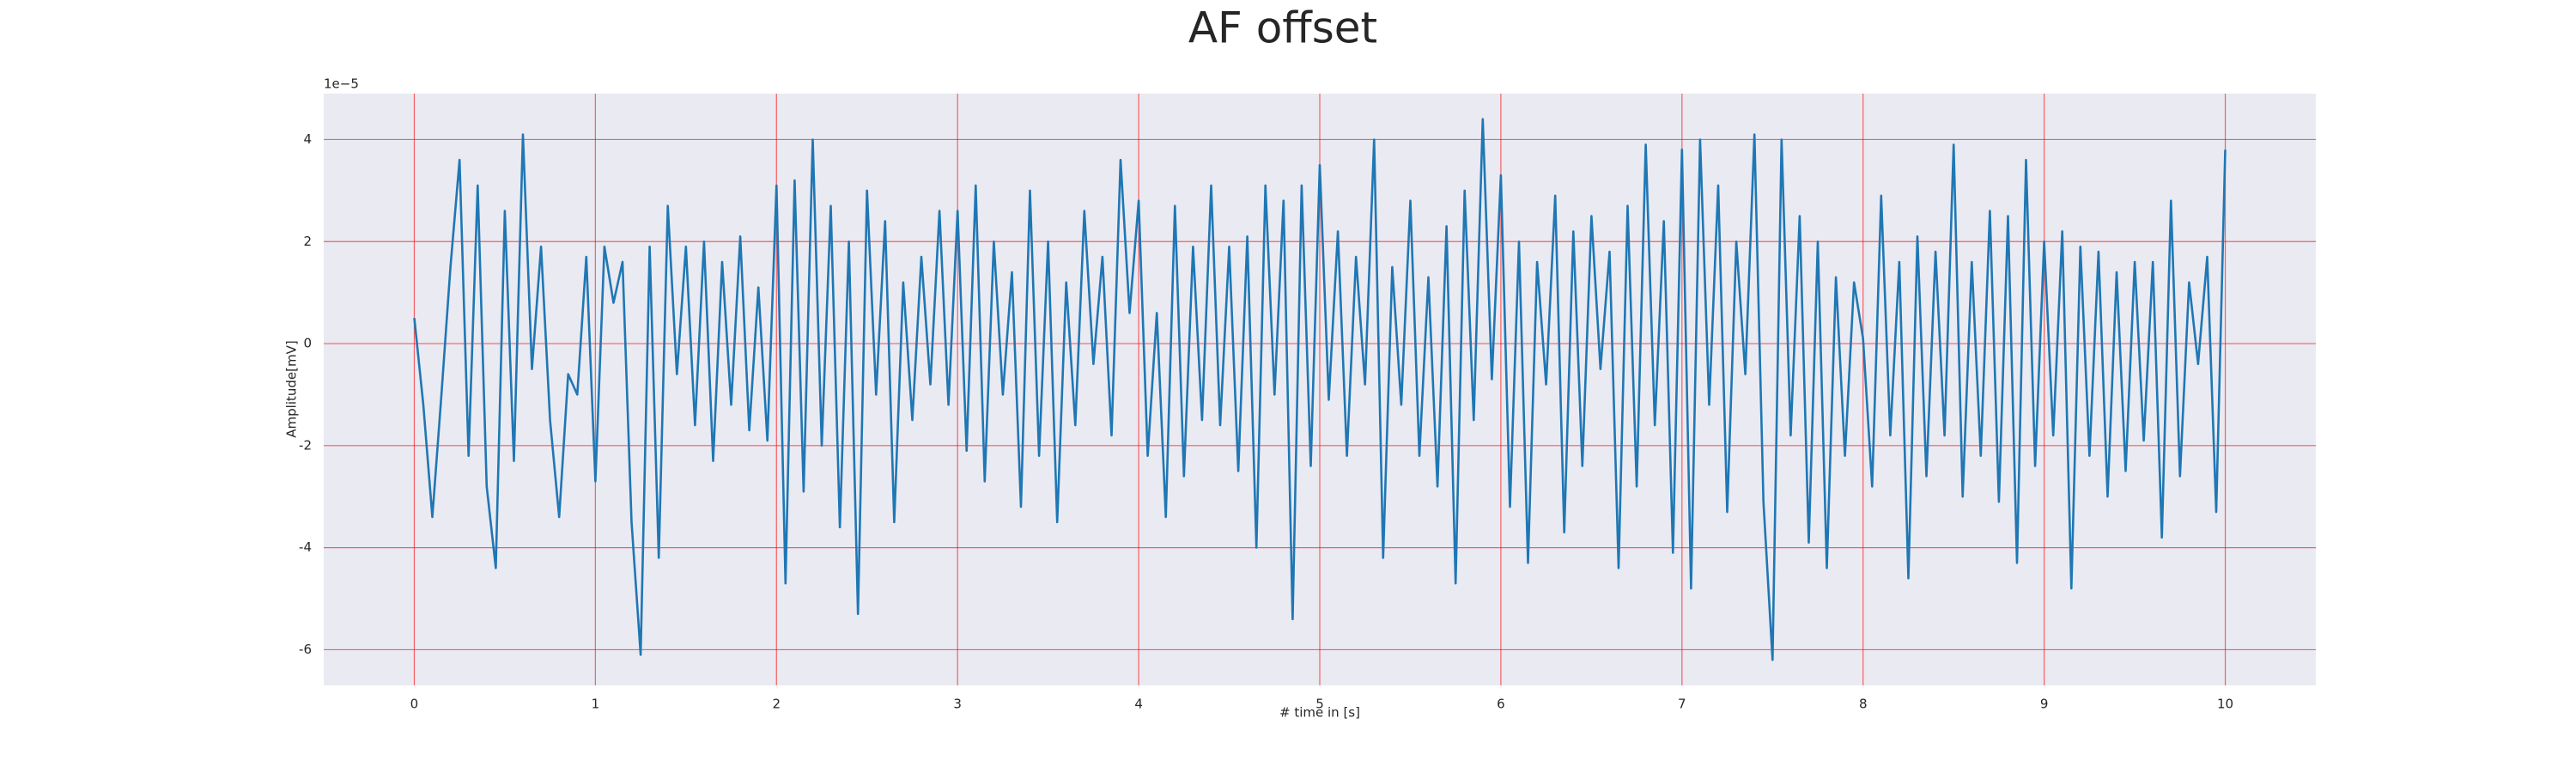 This screenshot has height=773, width=2576. Describe the element at coordinates (958, 704) in the screenshot. I see `x-tick-label: 3` at that location.